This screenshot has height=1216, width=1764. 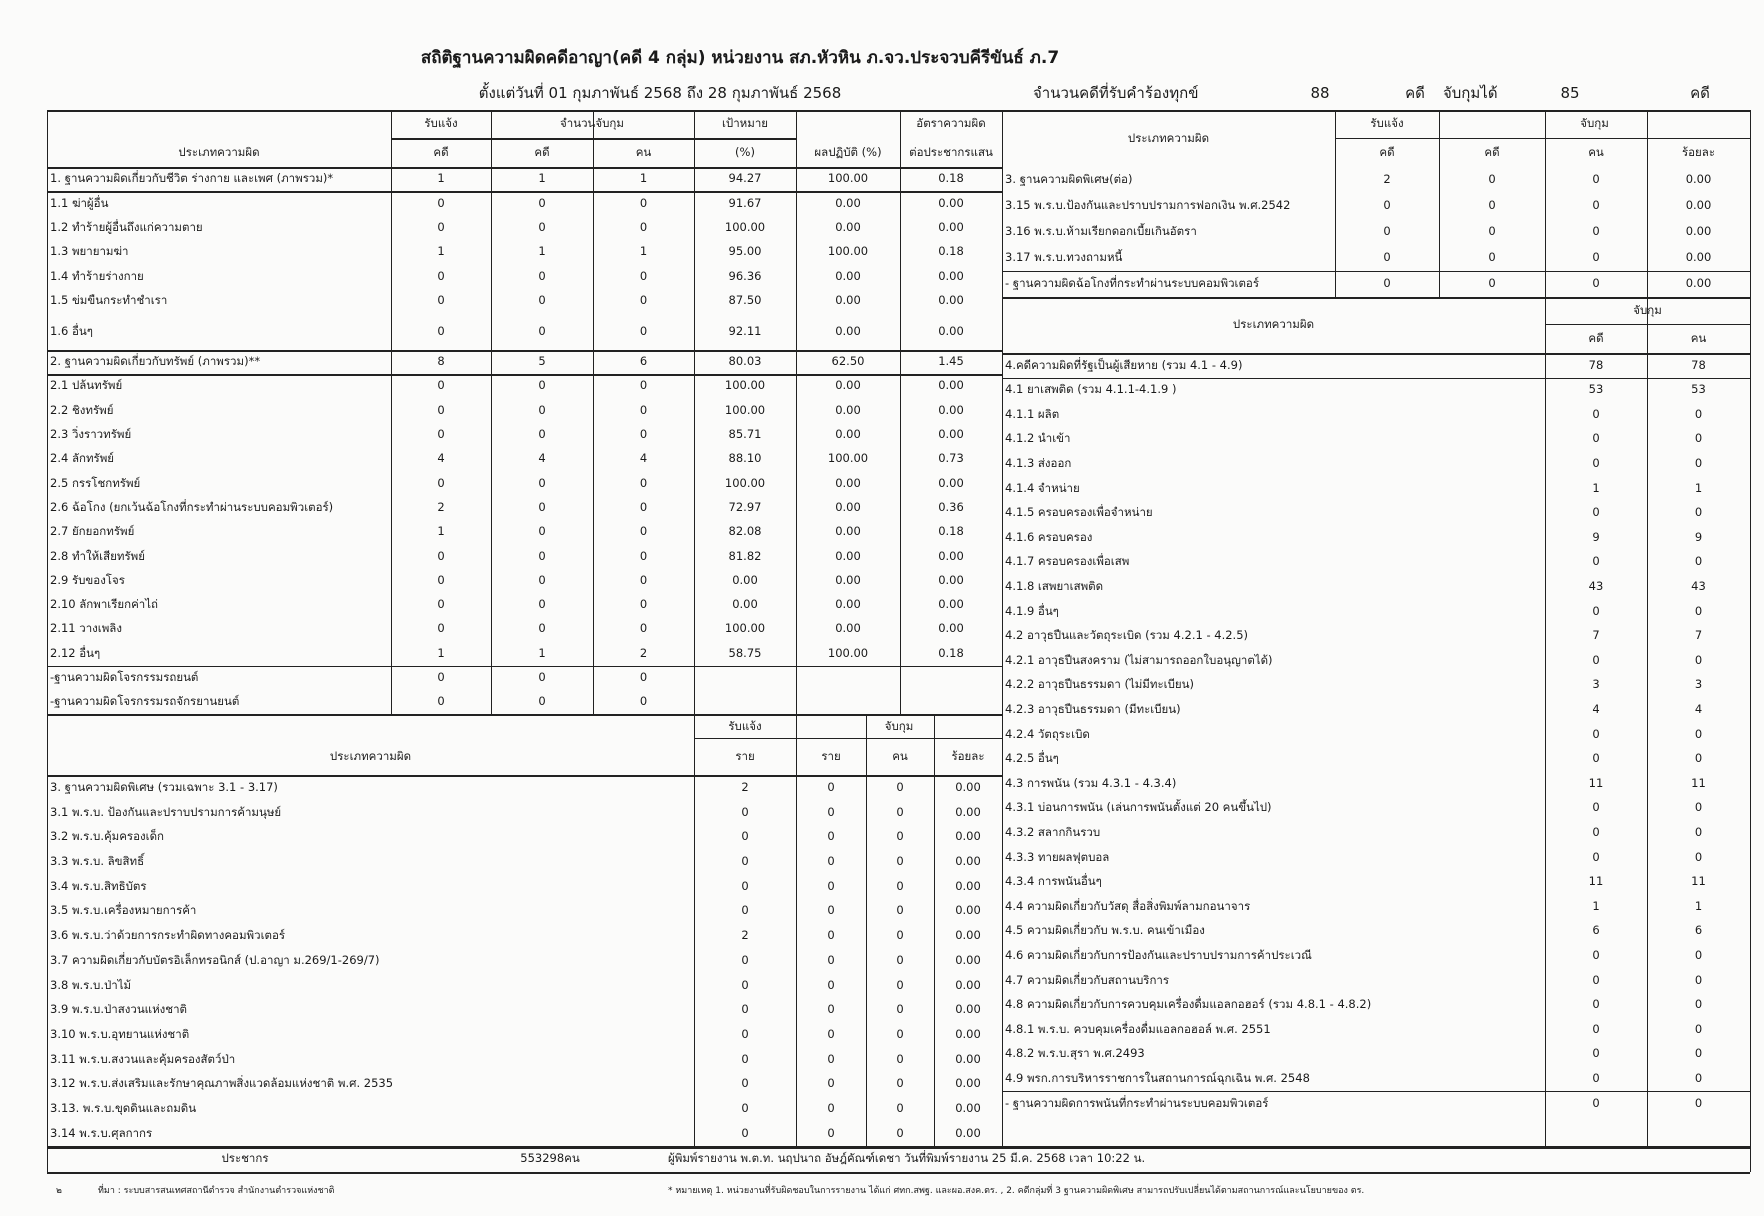 I want to click on population-value: 553298คน, so click(x=550, y=1158).